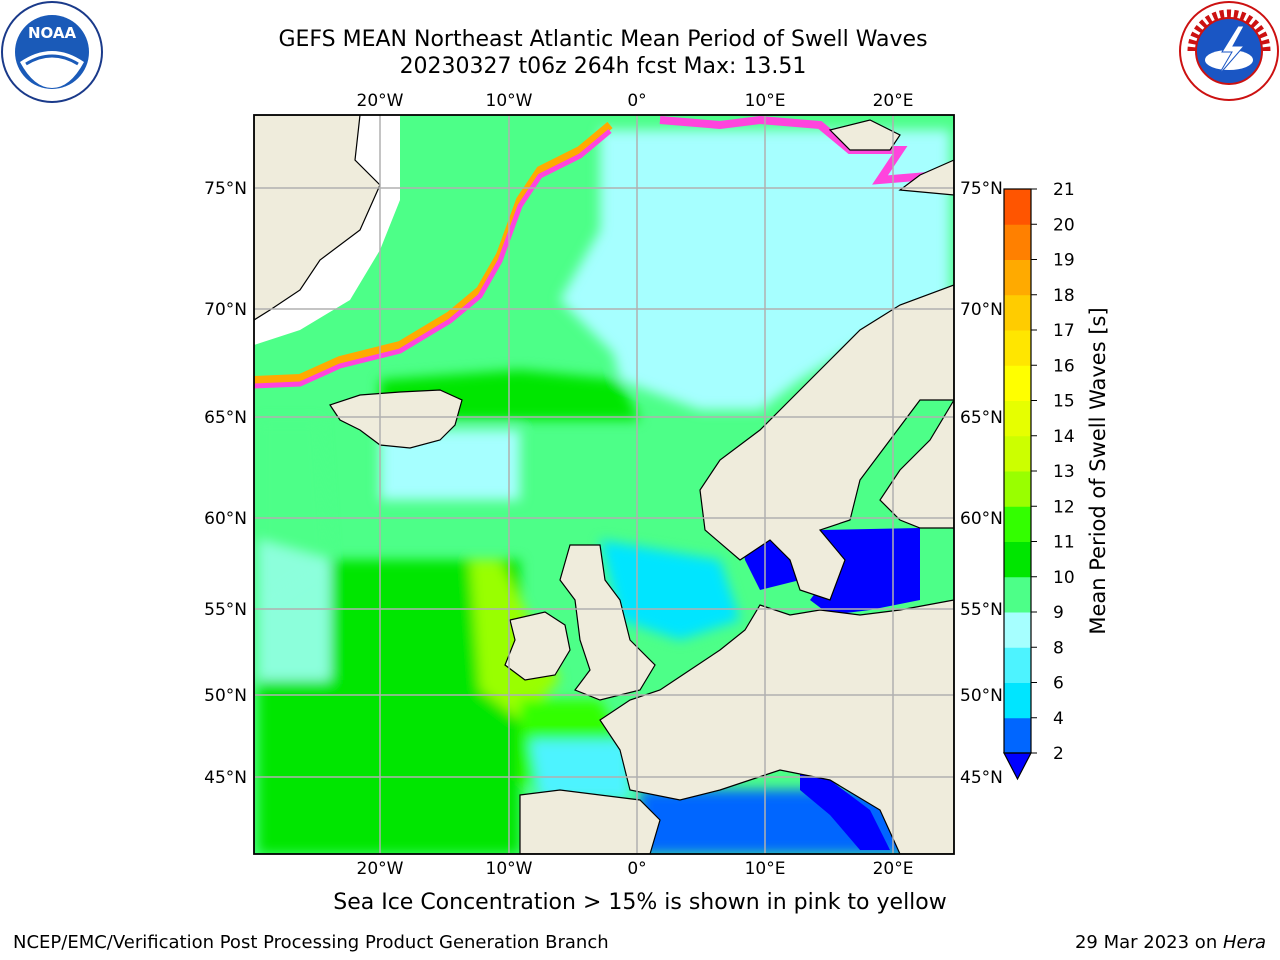 The width and height of the screenshot is (1280, 960). Describe the element at coordinates (1058, 613) in the screenshot. I see `colorbar-tick-label: 9` at that location.